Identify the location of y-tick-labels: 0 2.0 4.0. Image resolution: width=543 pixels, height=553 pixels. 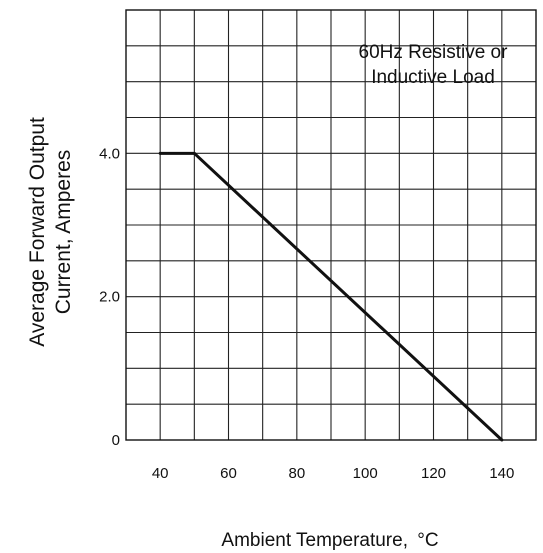
(109, 297).